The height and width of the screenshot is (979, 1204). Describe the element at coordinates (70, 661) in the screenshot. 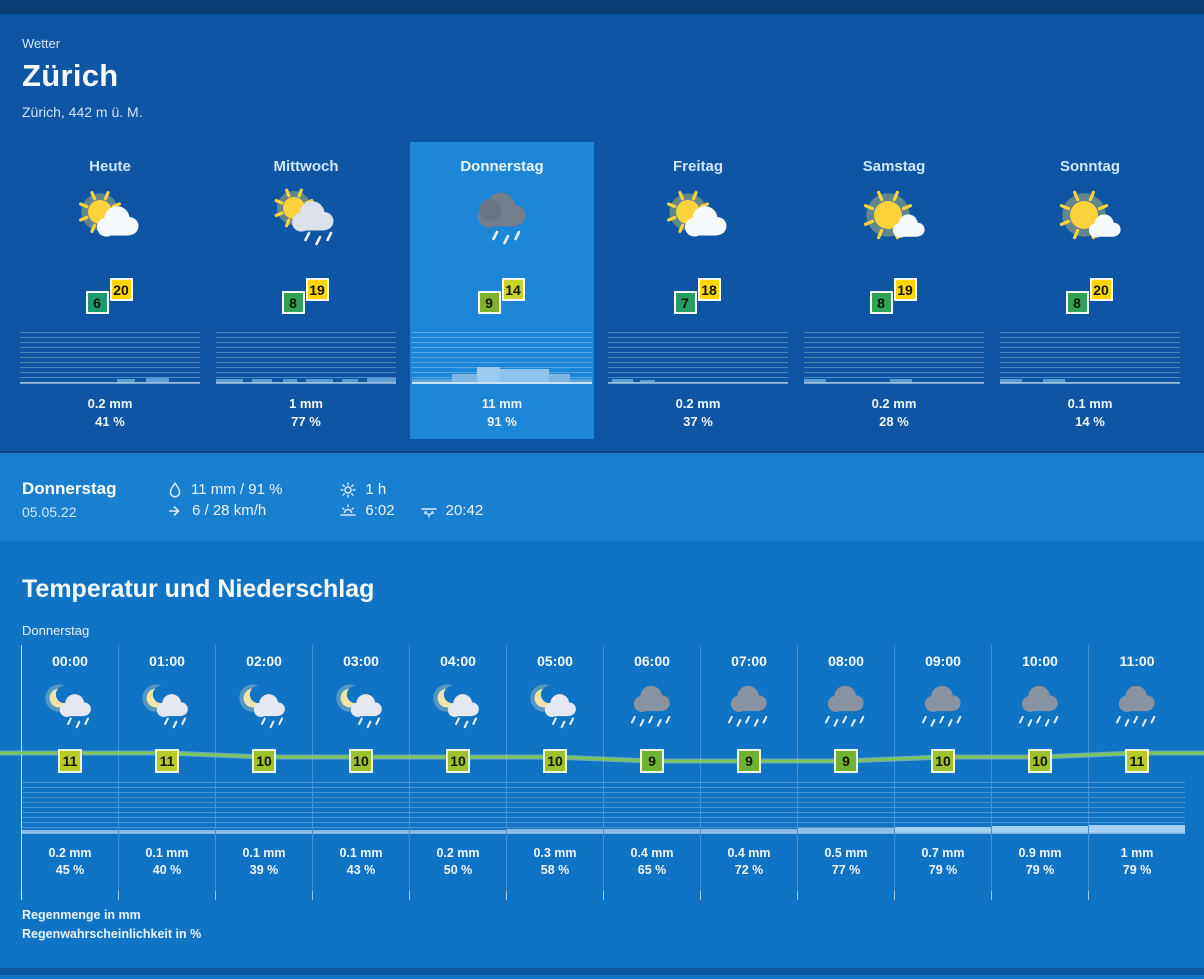

I see `hour-label: 00:00` at that location.